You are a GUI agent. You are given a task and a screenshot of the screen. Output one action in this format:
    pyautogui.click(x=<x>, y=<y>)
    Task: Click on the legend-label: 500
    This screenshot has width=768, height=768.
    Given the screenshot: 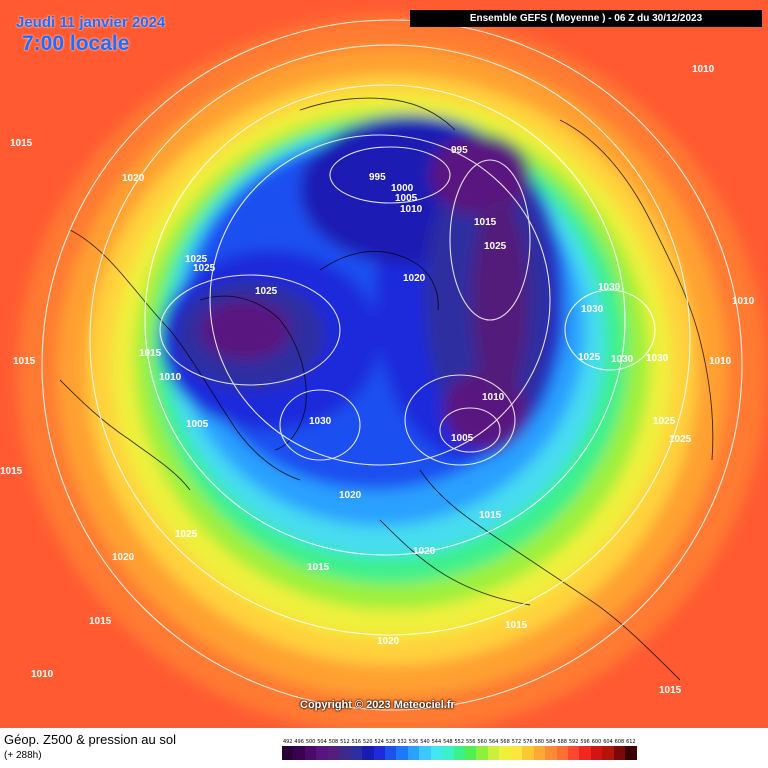 What is the action you would take?
    pyautogui.click(x=310, y=742)
    